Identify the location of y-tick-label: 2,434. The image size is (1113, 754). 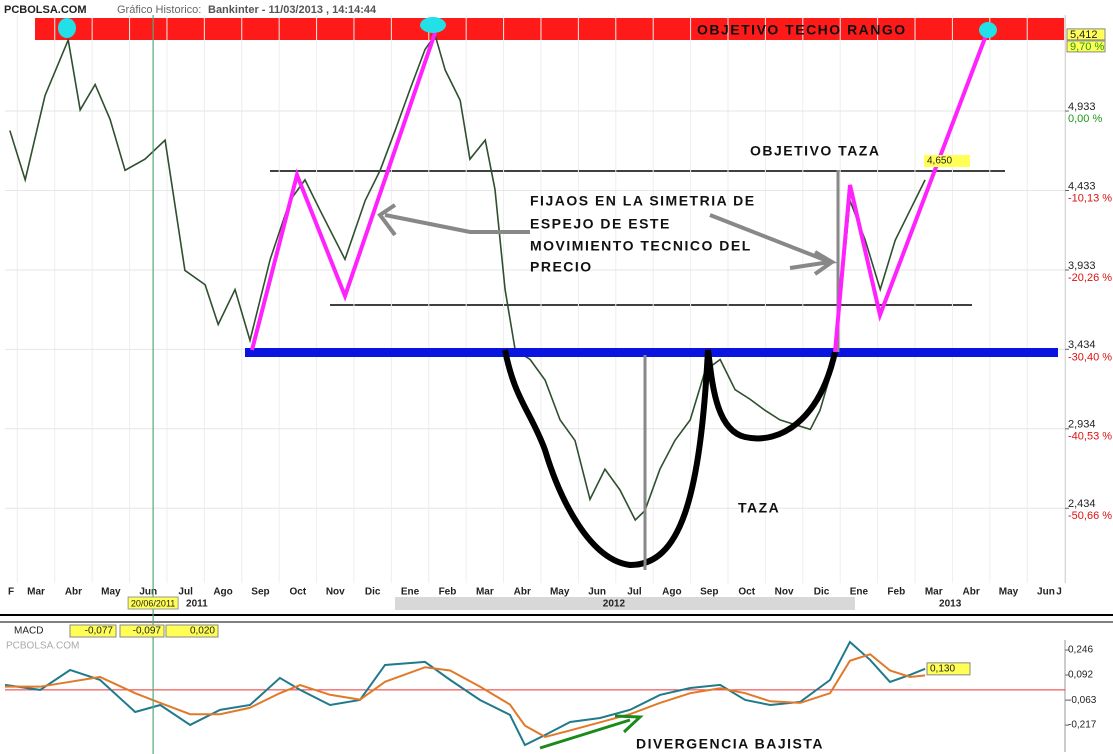
(1082, 504).